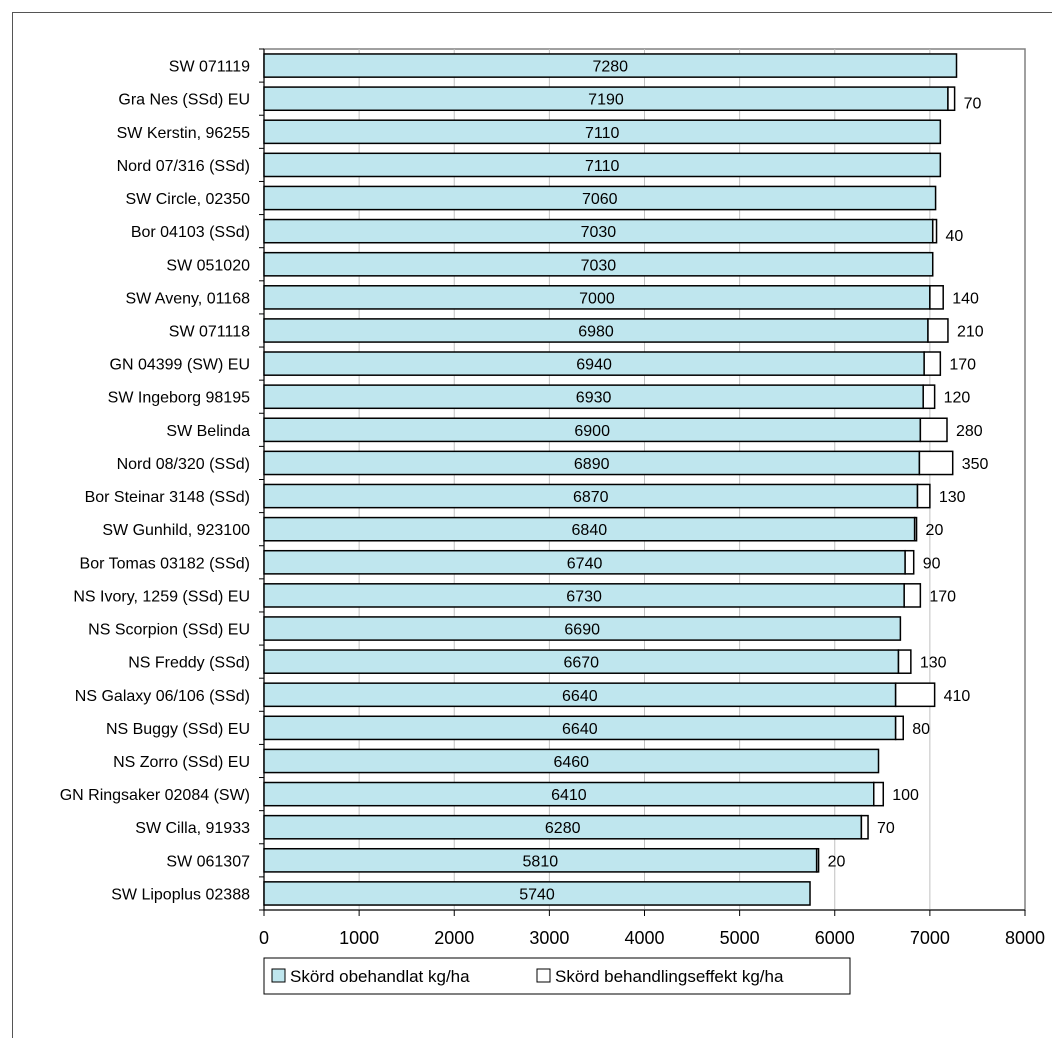  I want to click on value-label-untreated: 7280, so click(610, 67).